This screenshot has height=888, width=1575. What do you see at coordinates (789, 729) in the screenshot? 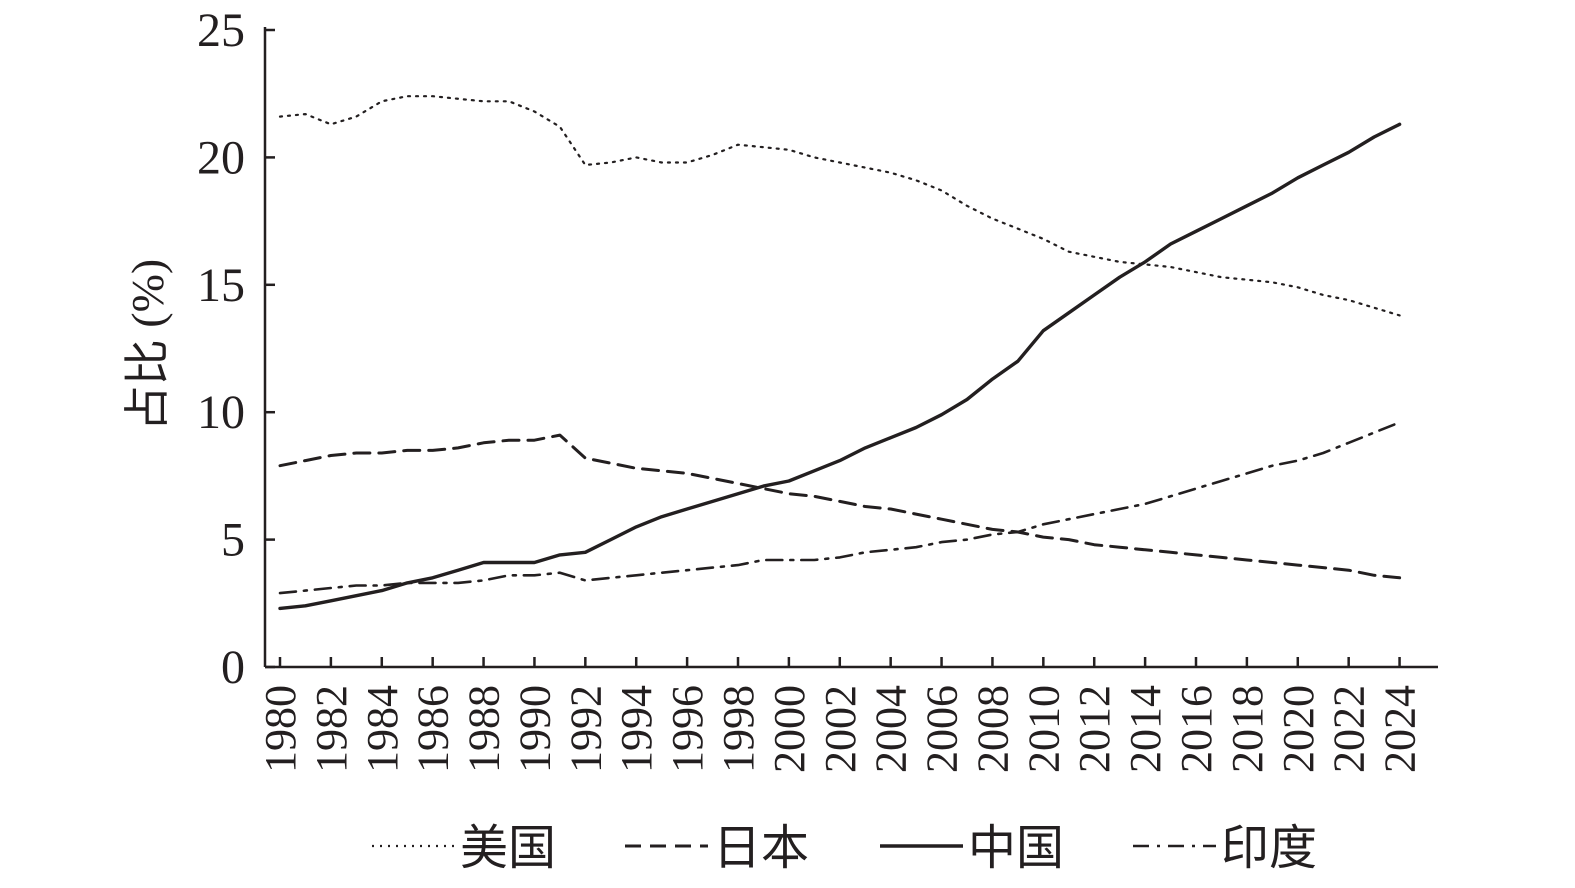
I see `x-tick-label: 2000` at bounding box center [789, 729].